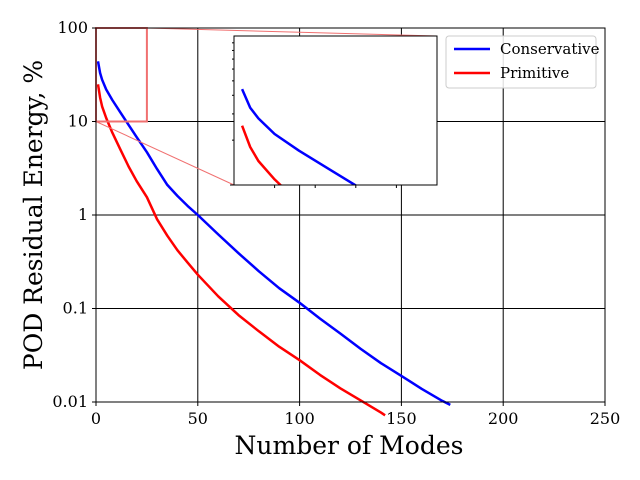  I want to click on legend-label: Primitive, so click(534, 73).